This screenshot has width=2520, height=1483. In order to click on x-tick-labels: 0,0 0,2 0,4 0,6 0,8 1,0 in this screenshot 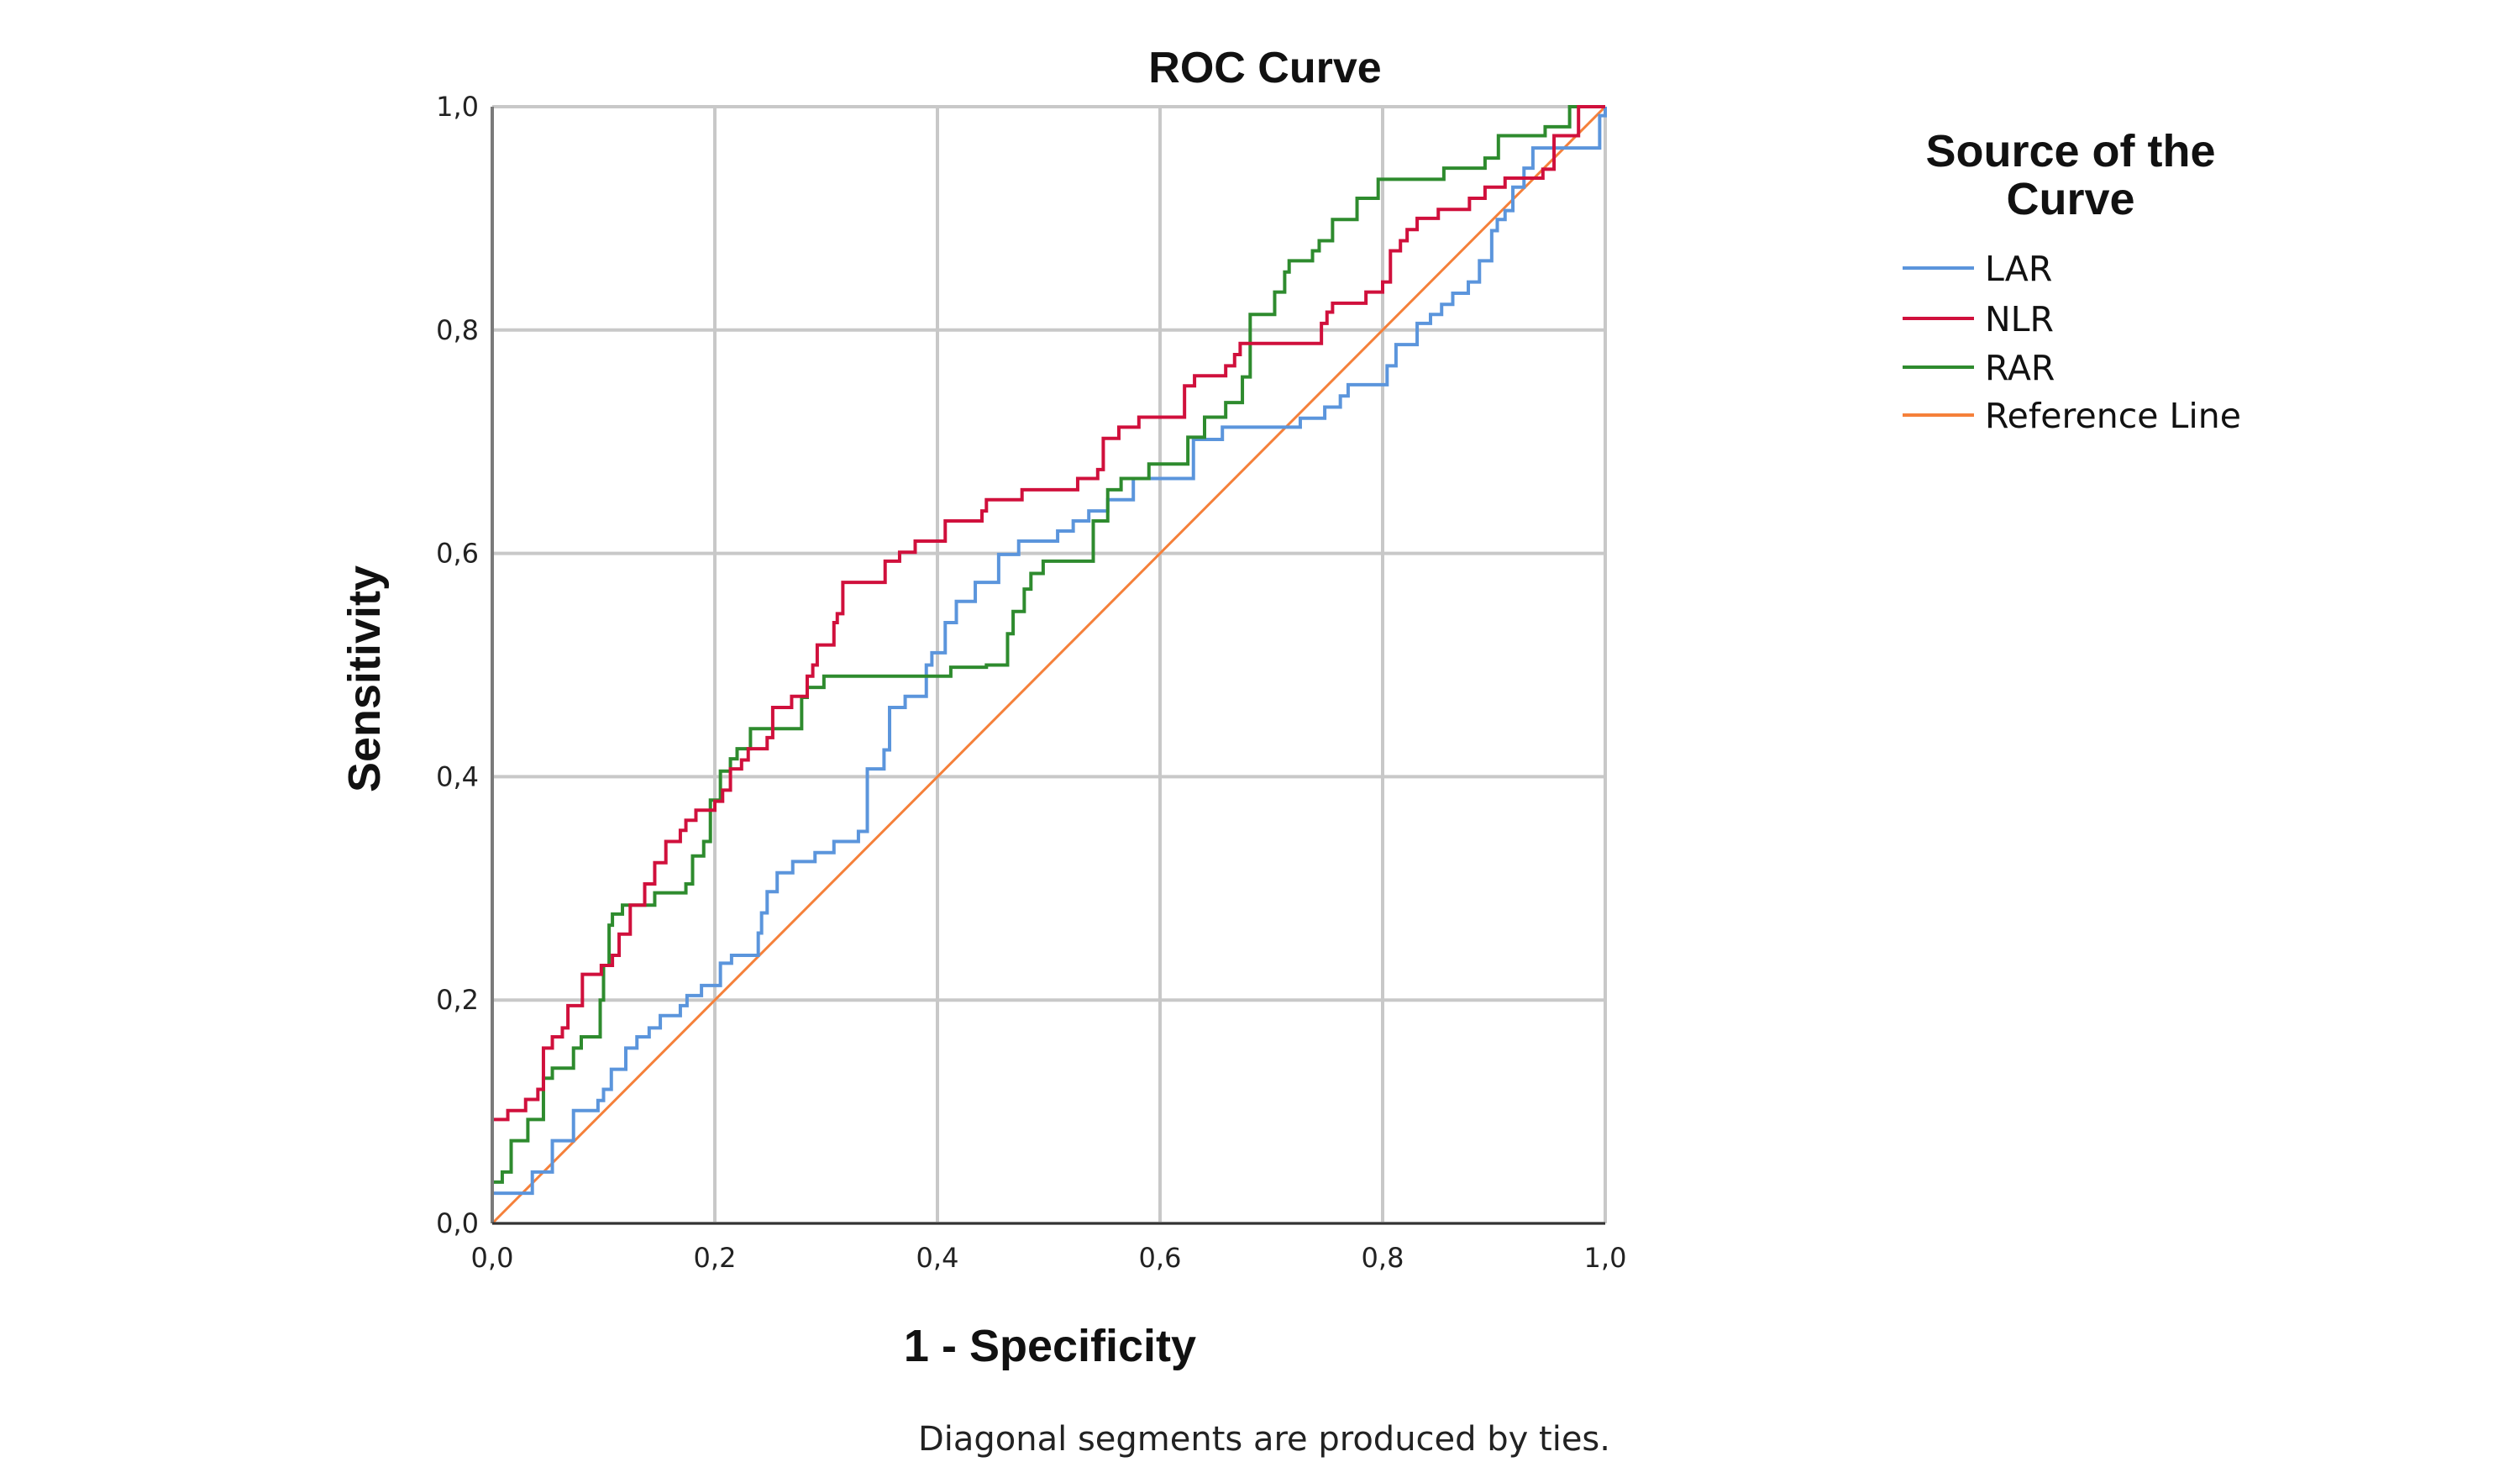, I will do `click(1049, 1258)`.